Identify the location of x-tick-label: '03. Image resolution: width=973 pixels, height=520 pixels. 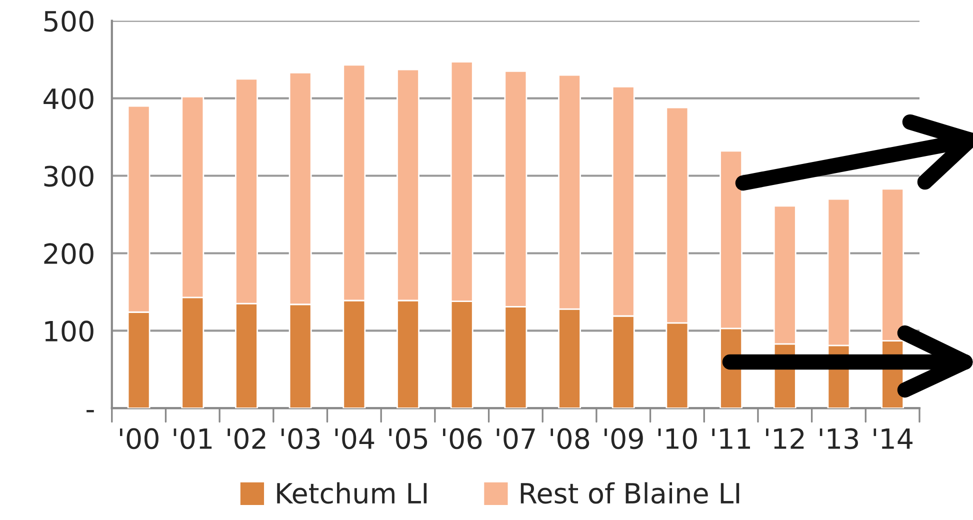
(301, 439).